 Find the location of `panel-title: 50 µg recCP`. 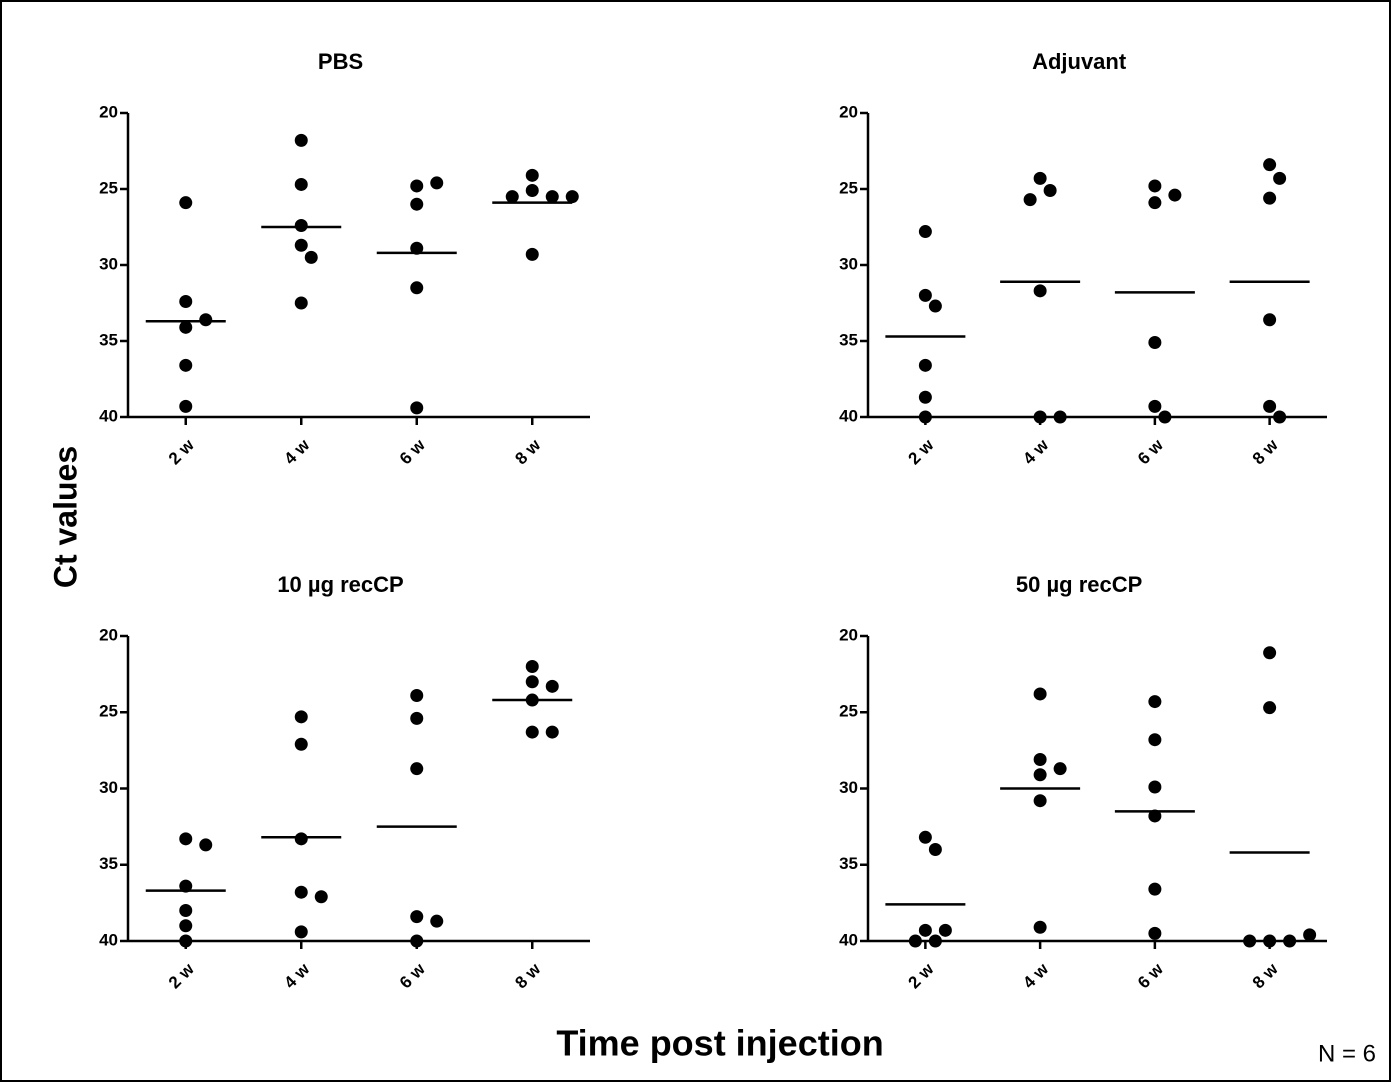

panel-title: 50 µg recCP is located at coordinates (1079, 584).